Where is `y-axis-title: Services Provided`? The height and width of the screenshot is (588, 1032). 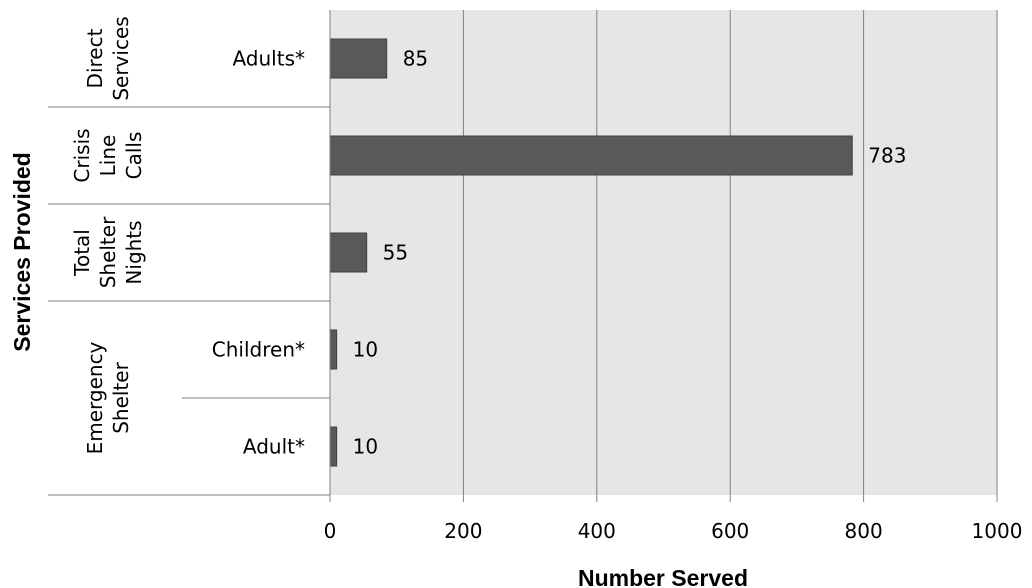
y-axis-title: Services Provided is located at coordinates (22, 251).